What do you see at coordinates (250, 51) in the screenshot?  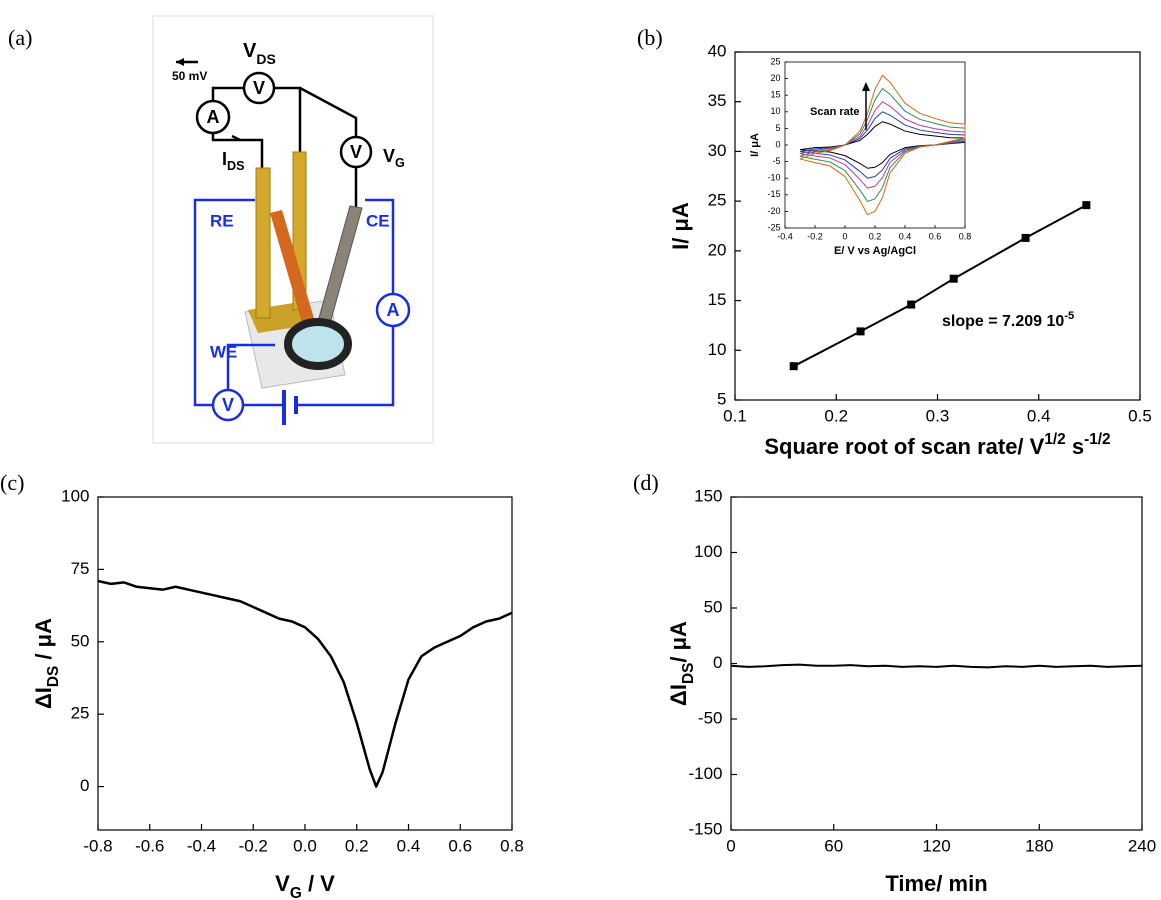 I see `vds-label-part: V` at bounding box center [250, 51].